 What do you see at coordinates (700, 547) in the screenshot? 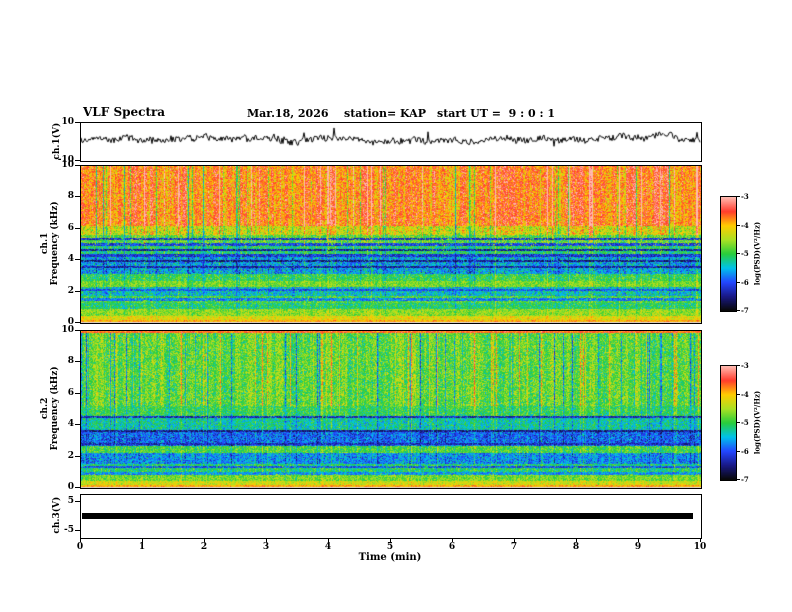
I see `x-tick-label: 10` at bounding box center [700, 547].